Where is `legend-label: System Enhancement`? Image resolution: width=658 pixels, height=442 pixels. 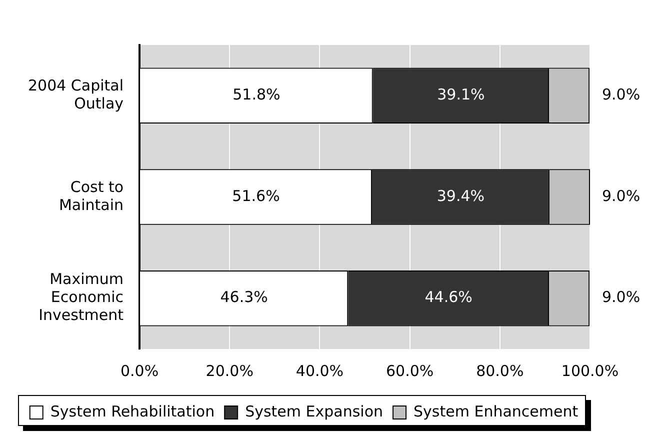 legend-label: System Enhancement is located at coordinates (496, 411).